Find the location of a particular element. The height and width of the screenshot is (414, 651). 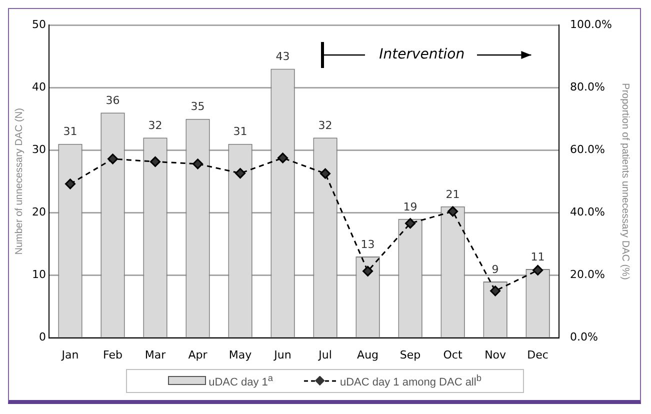

x-tick-label: Sep is located at coordinates (410, 355).